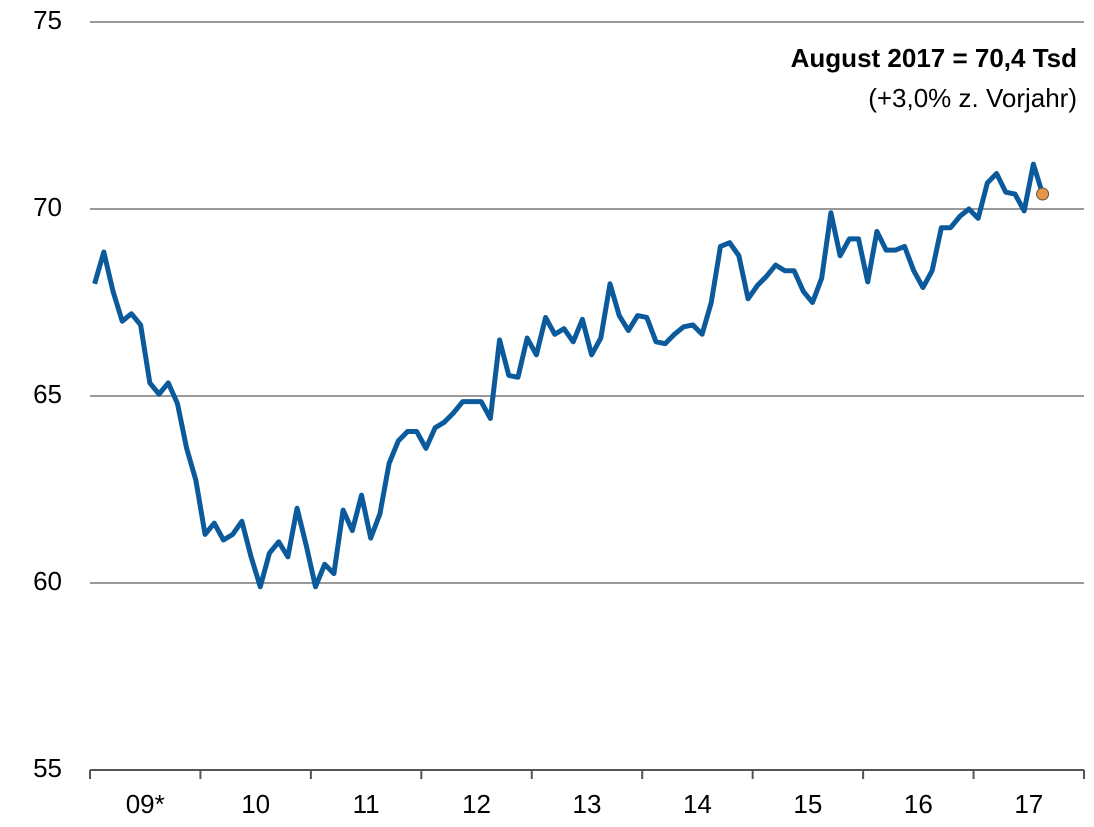 The width and height of the screenshot is (1094, 827). What do you see at coordinates (697, 804) in the screenshot?
I see `x-tick-label: 14` at bounding box center [697, 804].